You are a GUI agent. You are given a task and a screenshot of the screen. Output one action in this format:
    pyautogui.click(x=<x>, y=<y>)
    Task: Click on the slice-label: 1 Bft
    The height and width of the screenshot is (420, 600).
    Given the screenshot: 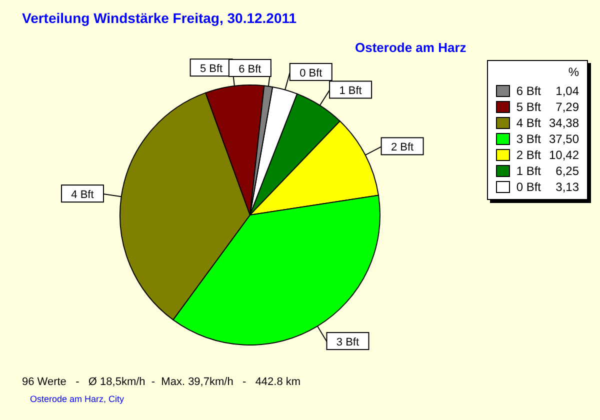 What is the action you would take?
    pyautogui.click(x=350, y=91)
    